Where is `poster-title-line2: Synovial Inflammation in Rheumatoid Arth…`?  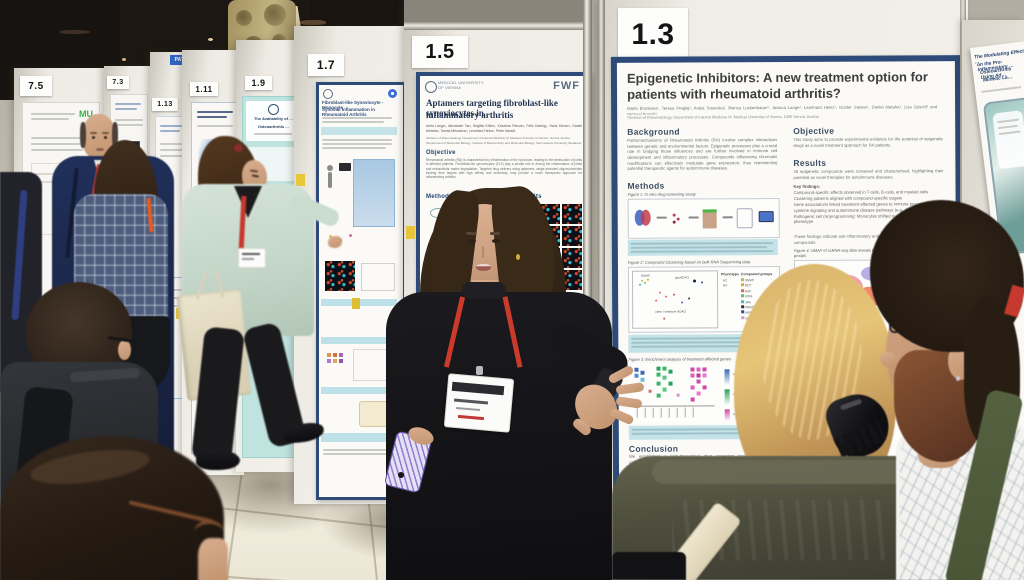 poster-title-line2: Synovial Inflammation in Rheumatoid Arth… is located at coordinates (349, 112).